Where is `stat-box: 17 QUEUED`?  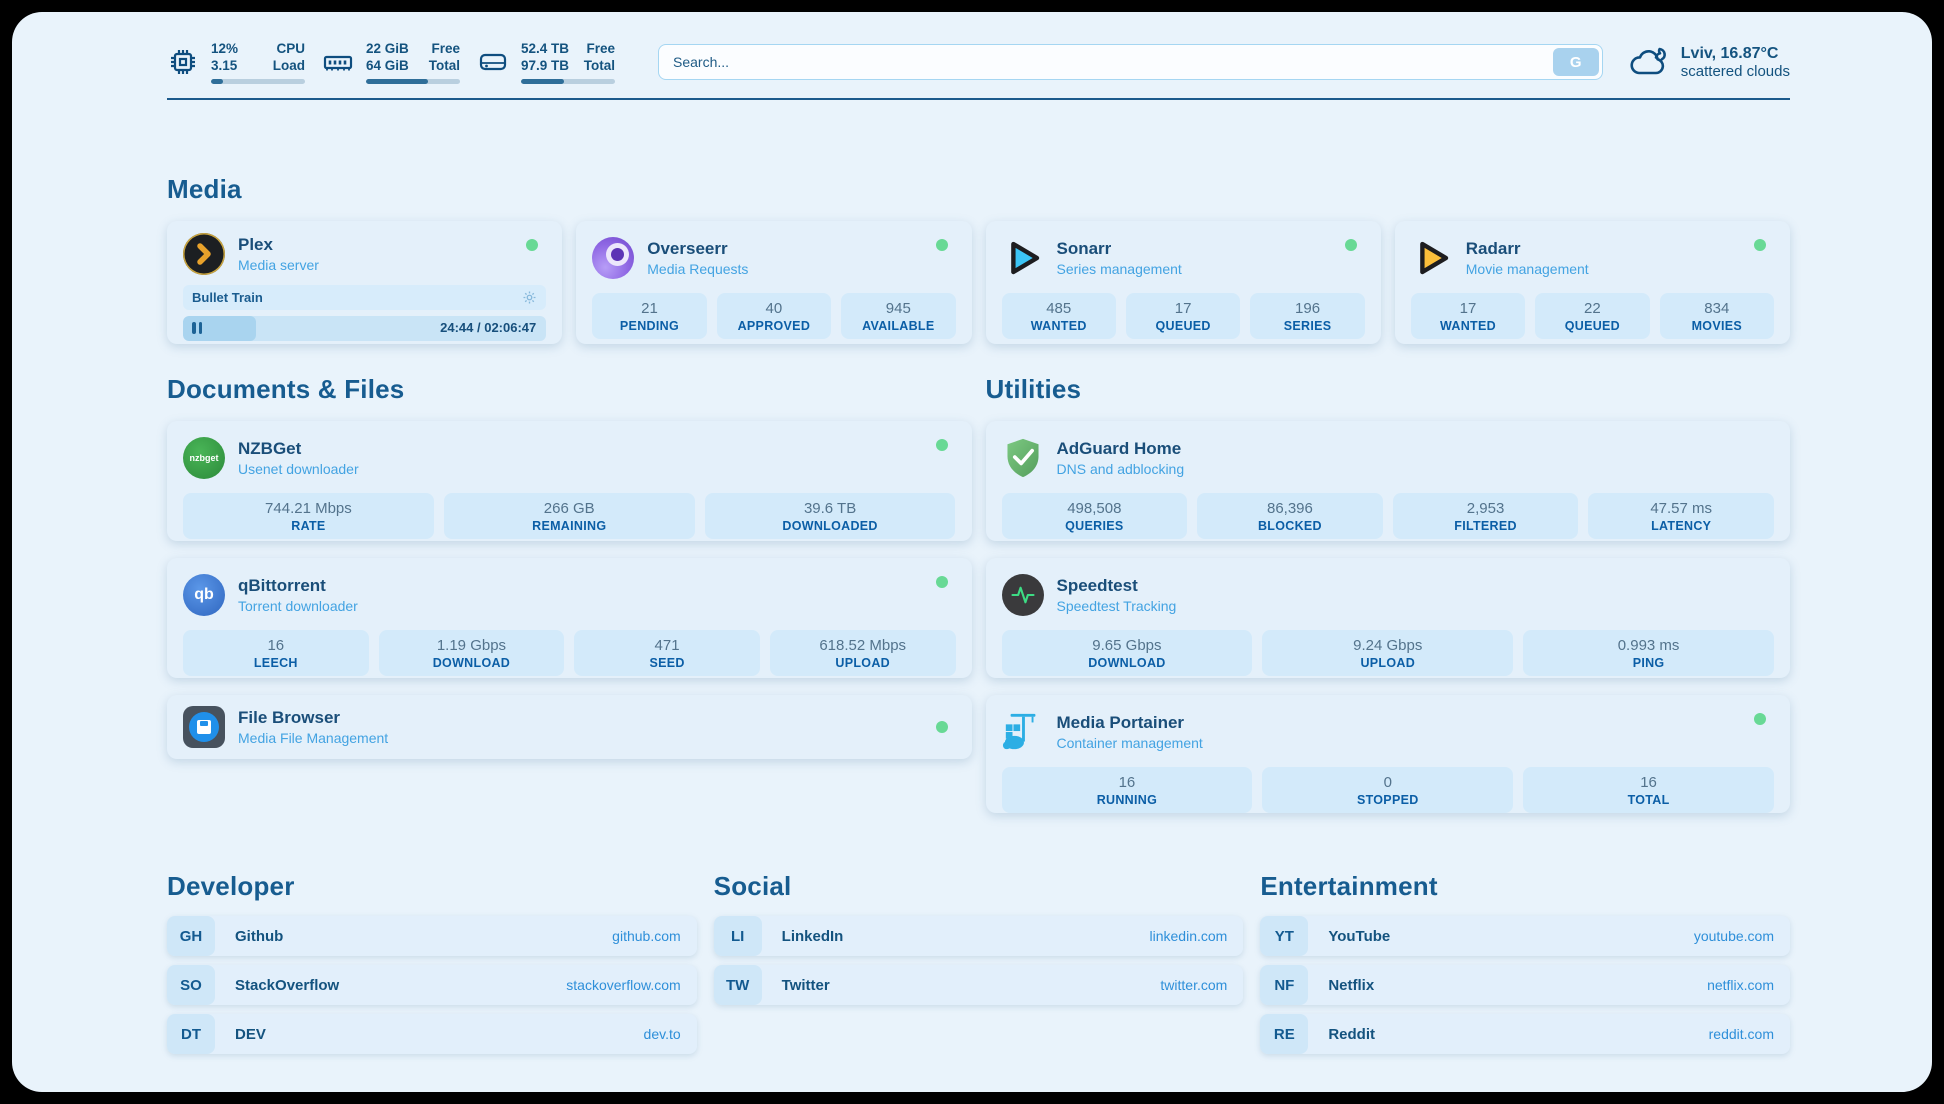
stat-box: 17 QUEUED is located at coordinates (1183, 316).